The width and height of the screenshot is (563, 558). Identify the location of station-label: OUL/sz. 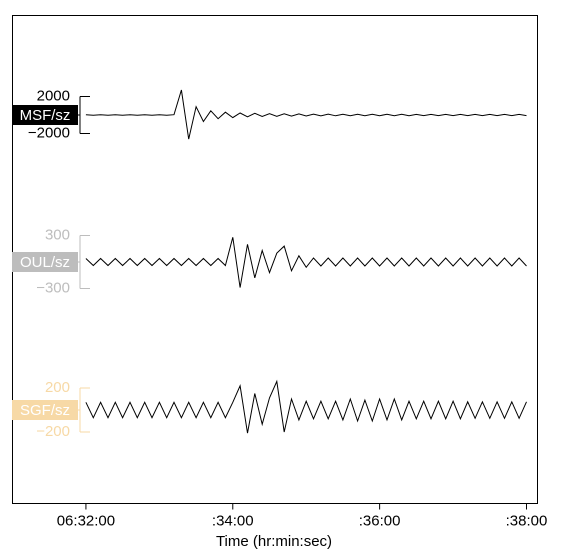
(45, 262).